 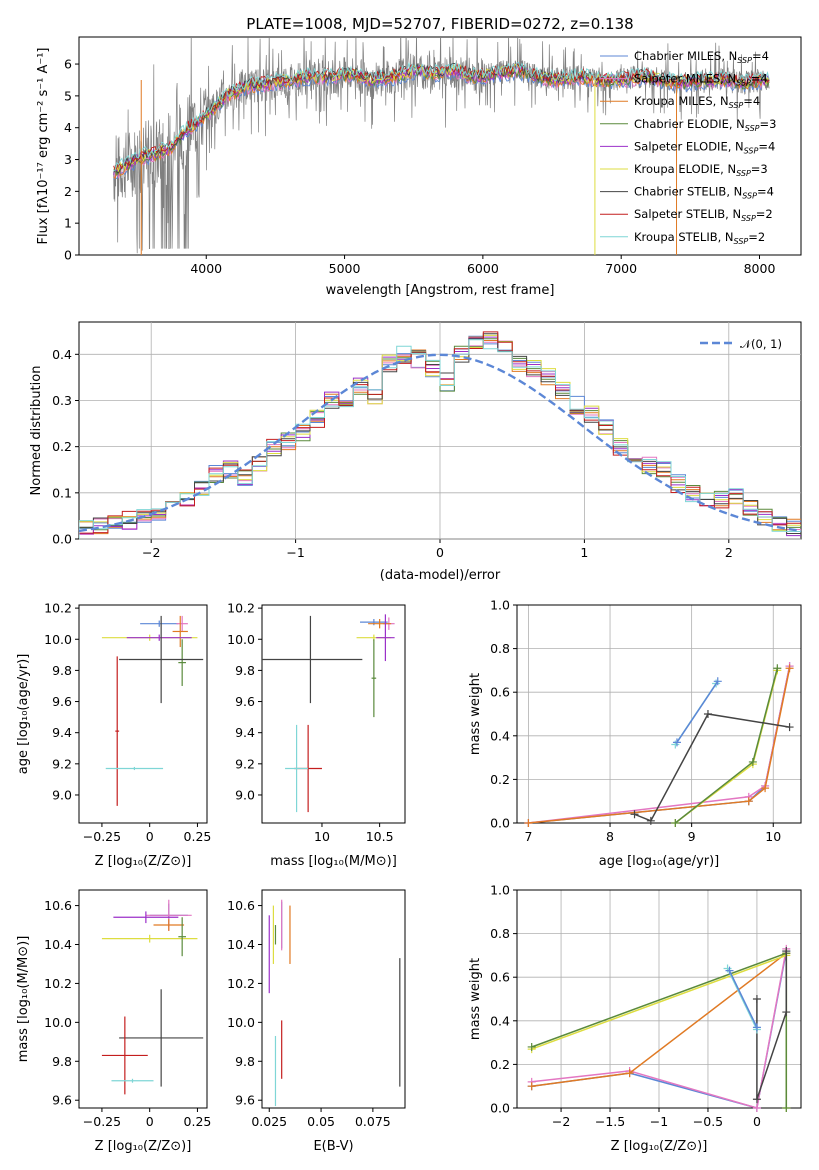 I want to click on age-vs-Z-frame, so click(x=143, y=714).